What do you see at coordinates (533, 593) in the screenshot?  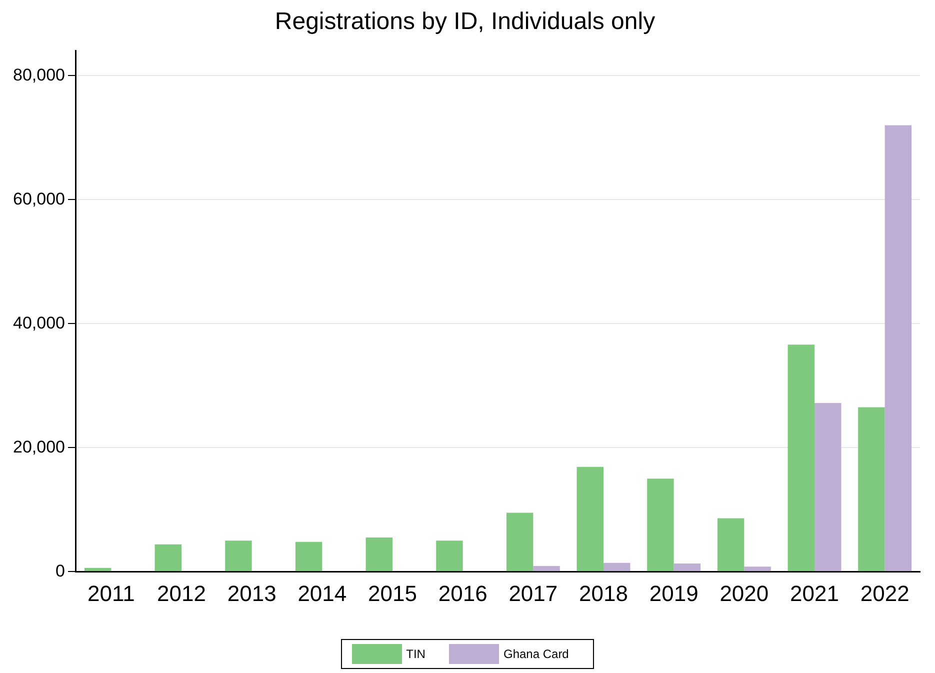 I see `x-tick-label: 2017` at bounding box center [533, 593].